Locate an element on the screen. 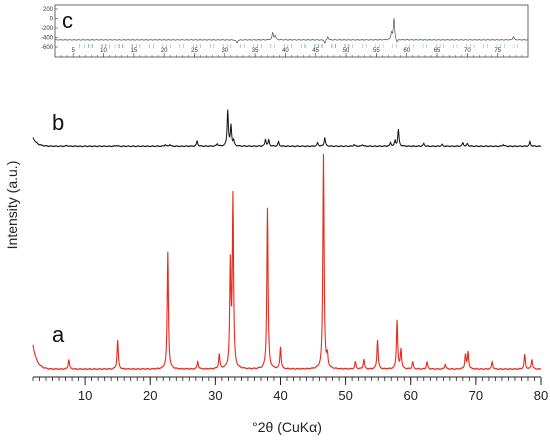  x-tick-label: 20 is located at coordinates (150, 395).